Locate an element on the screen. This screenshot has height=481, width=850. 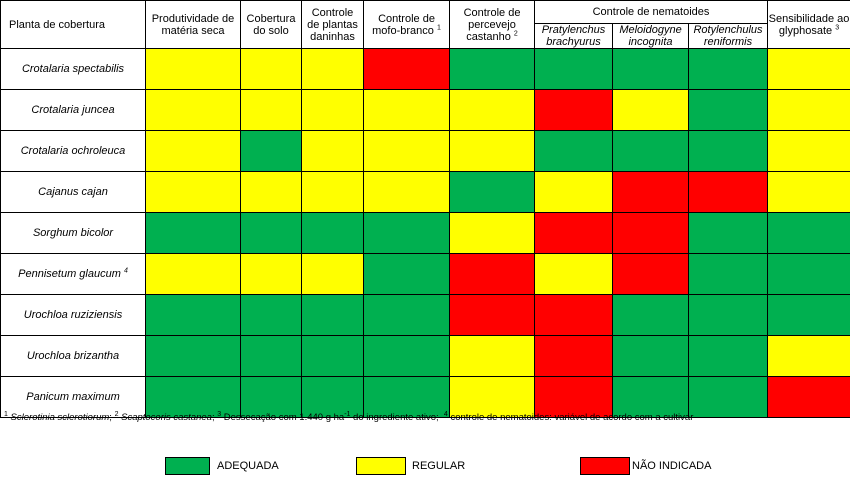
header-white-mold: Controle de mofo-branco 1 is located at coordinates (406, 24).